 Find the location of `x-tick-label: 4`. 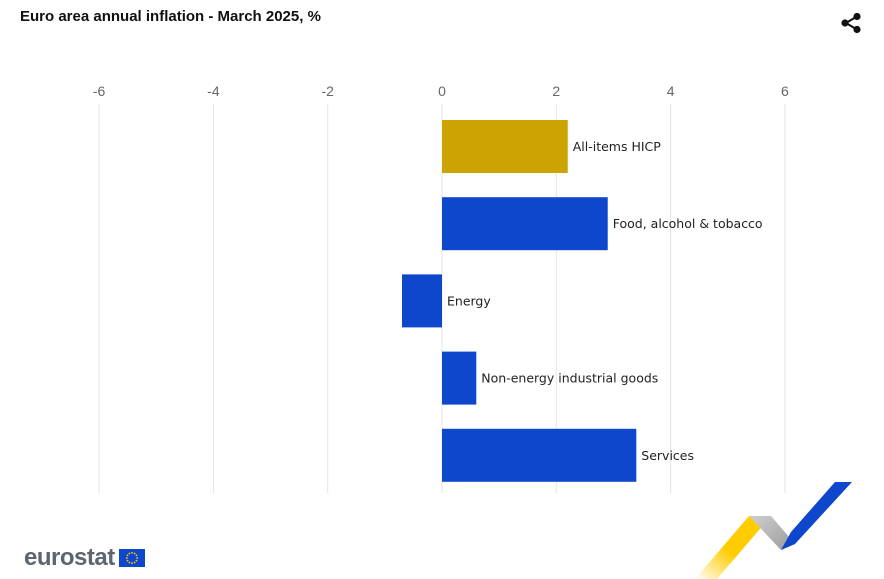

x-tick-label: 4 is located at coordinates (671, 91).